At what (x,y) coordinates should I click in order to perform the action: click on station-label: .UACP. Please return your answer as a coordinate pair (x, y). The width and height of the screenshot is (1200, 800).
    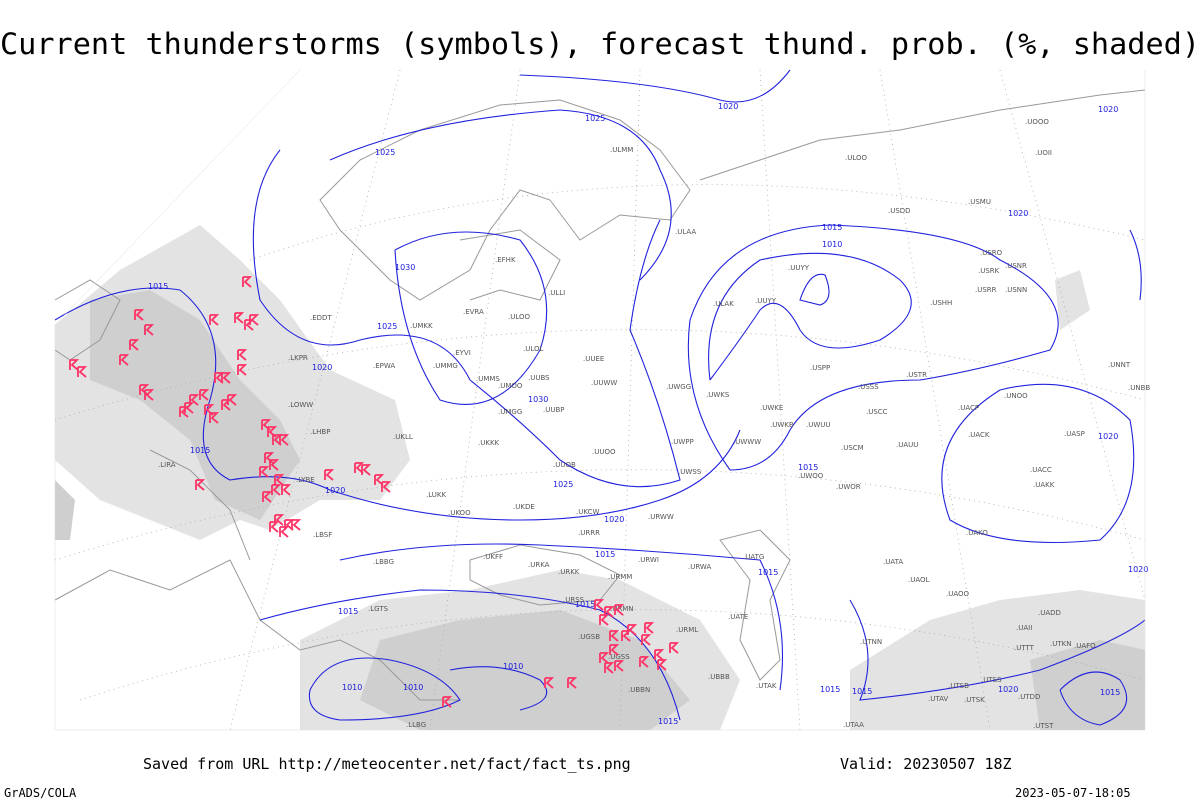
    Looking at the image, I should click on (968, 408).